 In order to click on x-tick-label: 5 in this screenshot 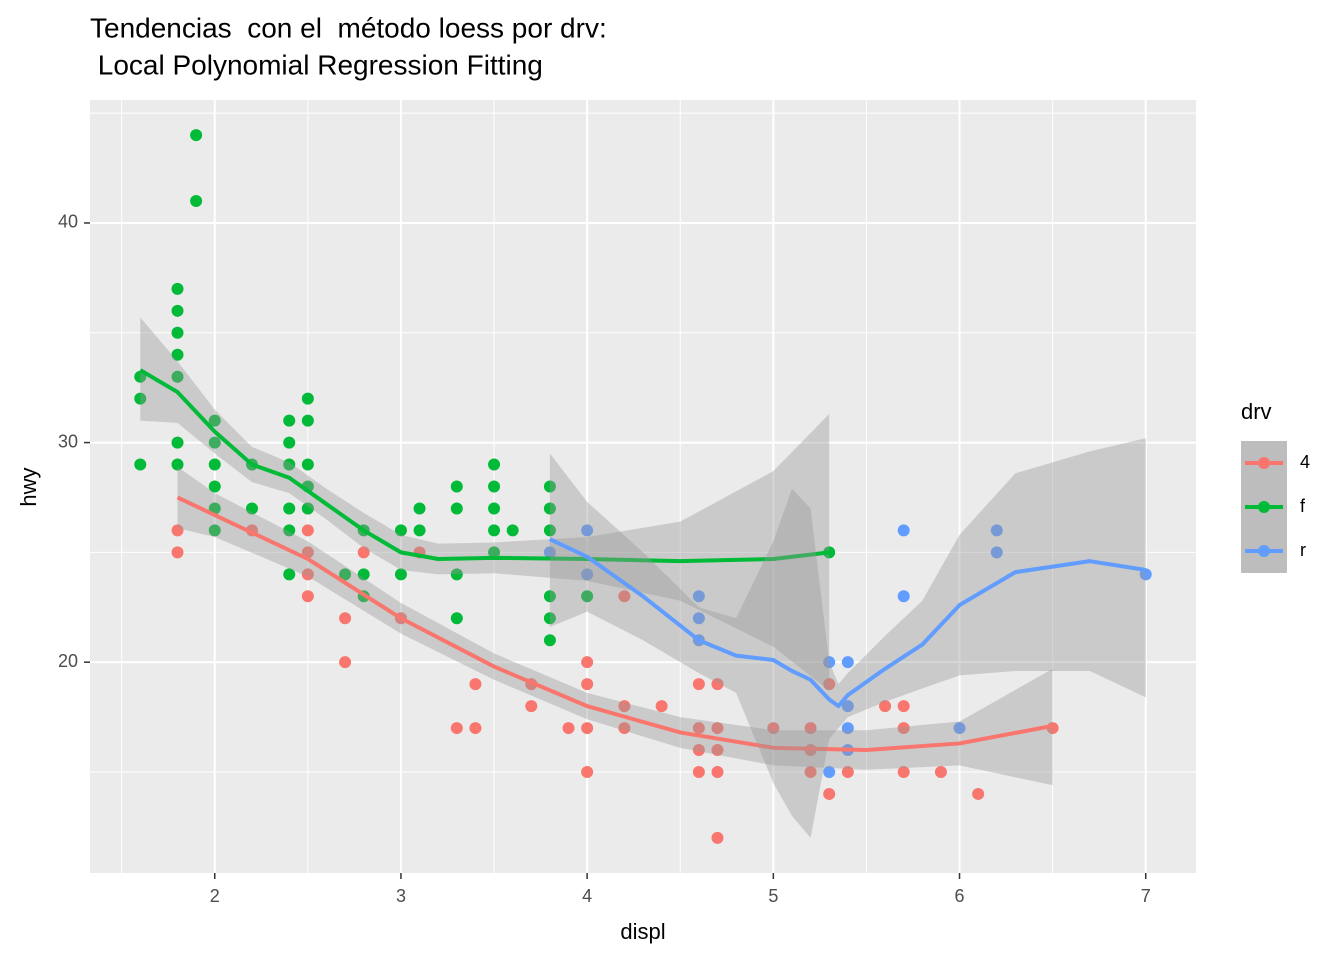, I will do `click(773, 896)`.